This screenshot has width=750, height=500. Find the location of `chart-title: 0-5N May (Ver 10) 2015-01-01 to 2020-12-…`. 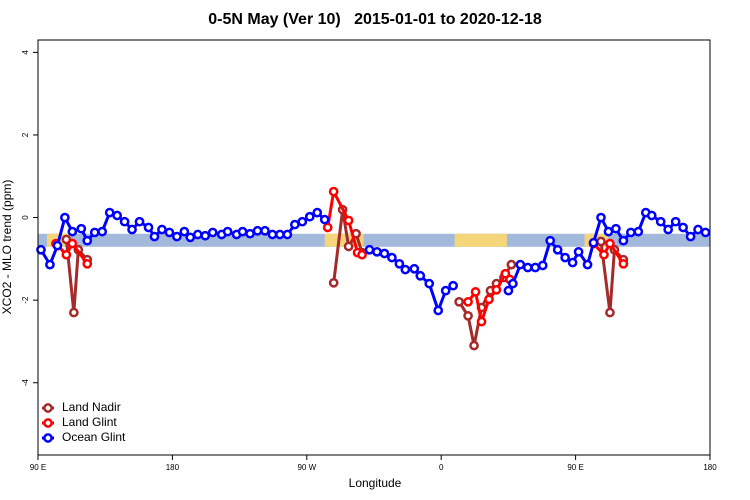

chart-title: 0-5N May (Ver 10) 2015-01-01 to 2020-12-… is located at coordinates (375, 19).